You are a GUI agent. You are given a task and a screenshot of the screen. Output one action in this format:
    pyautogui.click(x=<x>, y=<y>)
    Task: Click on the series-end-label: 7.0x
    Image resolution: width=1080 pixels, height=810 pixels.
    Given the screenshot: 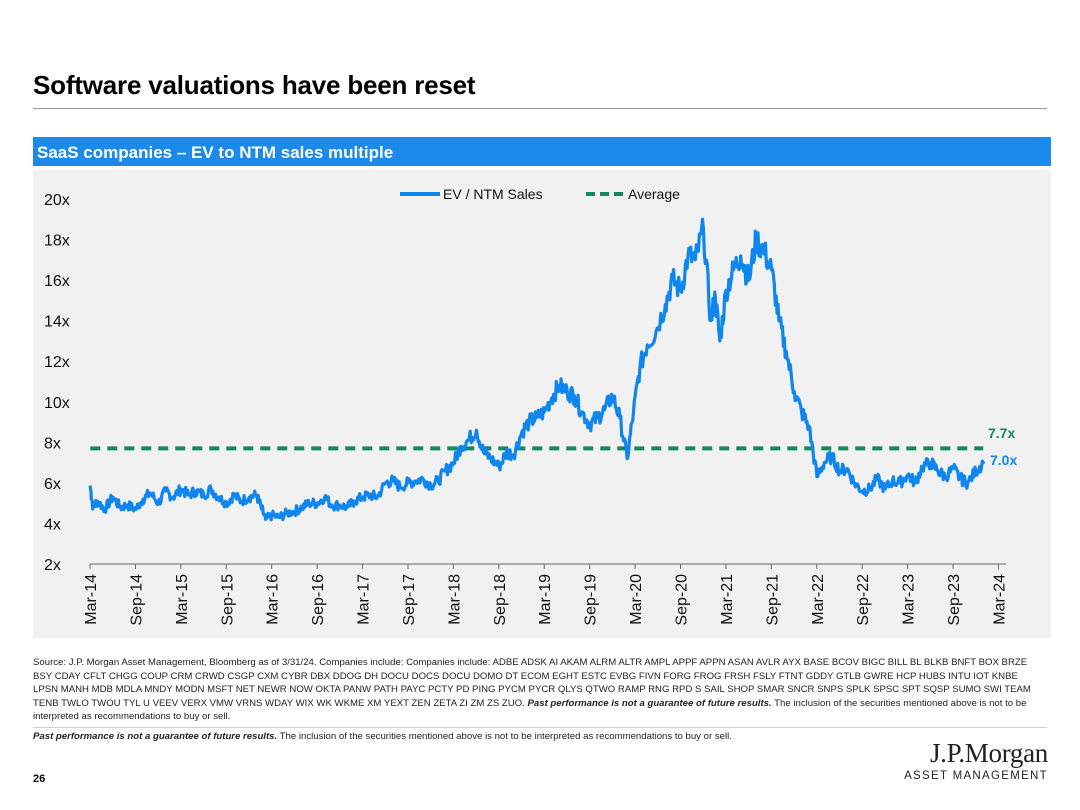 What is the action you would take?
    pyautogui.click(x=1003, y=460)
    